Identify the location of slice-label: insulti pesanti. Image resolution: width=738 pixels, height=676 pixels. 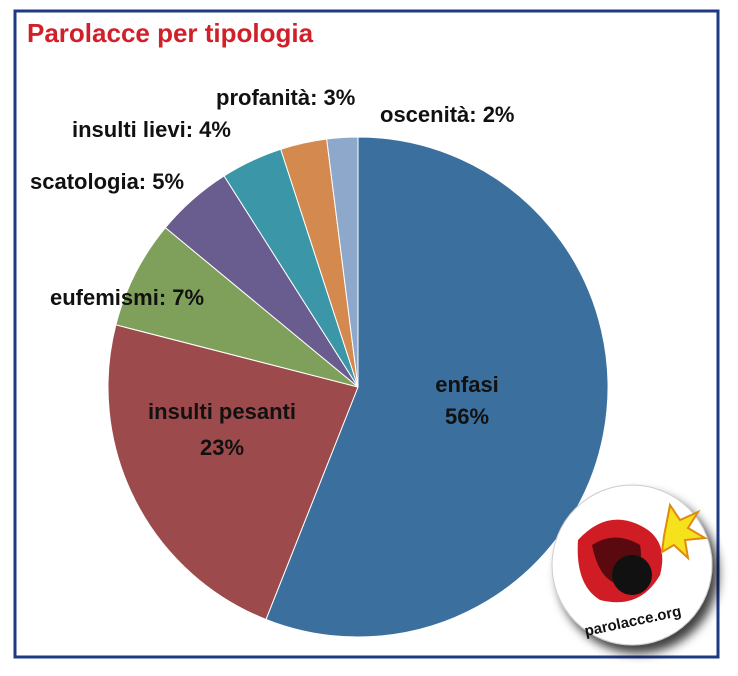
(222, 411).